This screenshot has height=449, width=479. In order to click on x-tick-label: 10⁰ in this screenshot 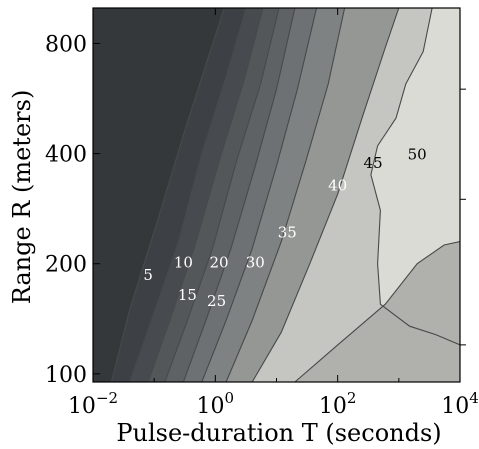, I will do `click(216, 404)`.